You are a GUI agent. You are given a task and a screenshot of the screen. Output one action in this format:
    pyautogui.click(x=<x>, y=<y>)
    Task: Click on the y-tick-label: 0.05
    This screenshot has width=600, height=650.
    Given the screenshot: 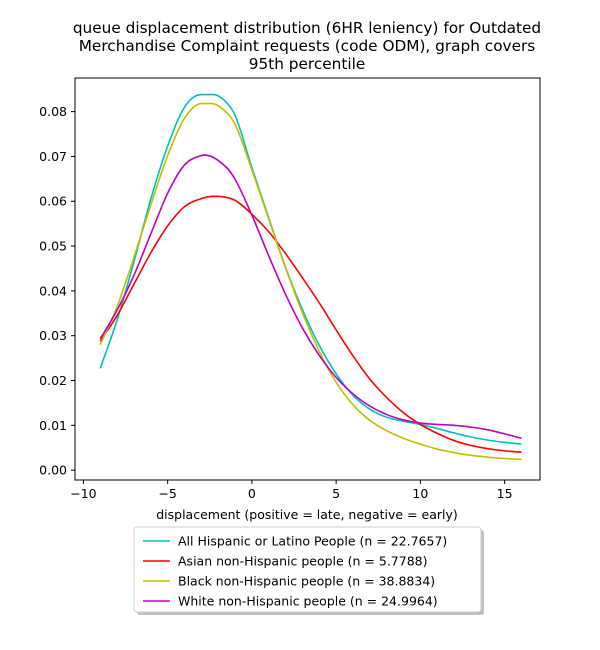 What is the action you would take?
    pyautogui.click(x=53, y=246)
    